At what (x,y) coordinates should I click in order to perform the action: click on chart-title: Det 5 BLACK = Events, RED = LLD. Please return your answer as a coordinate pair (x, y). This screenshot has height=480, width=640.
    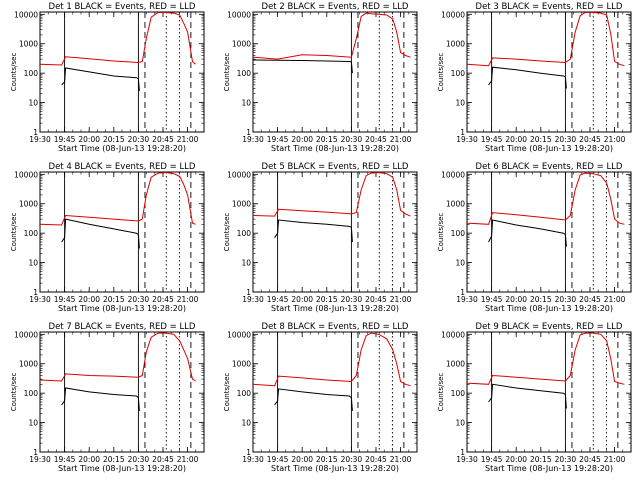
    Looking at the image, I should click on (335, 167).